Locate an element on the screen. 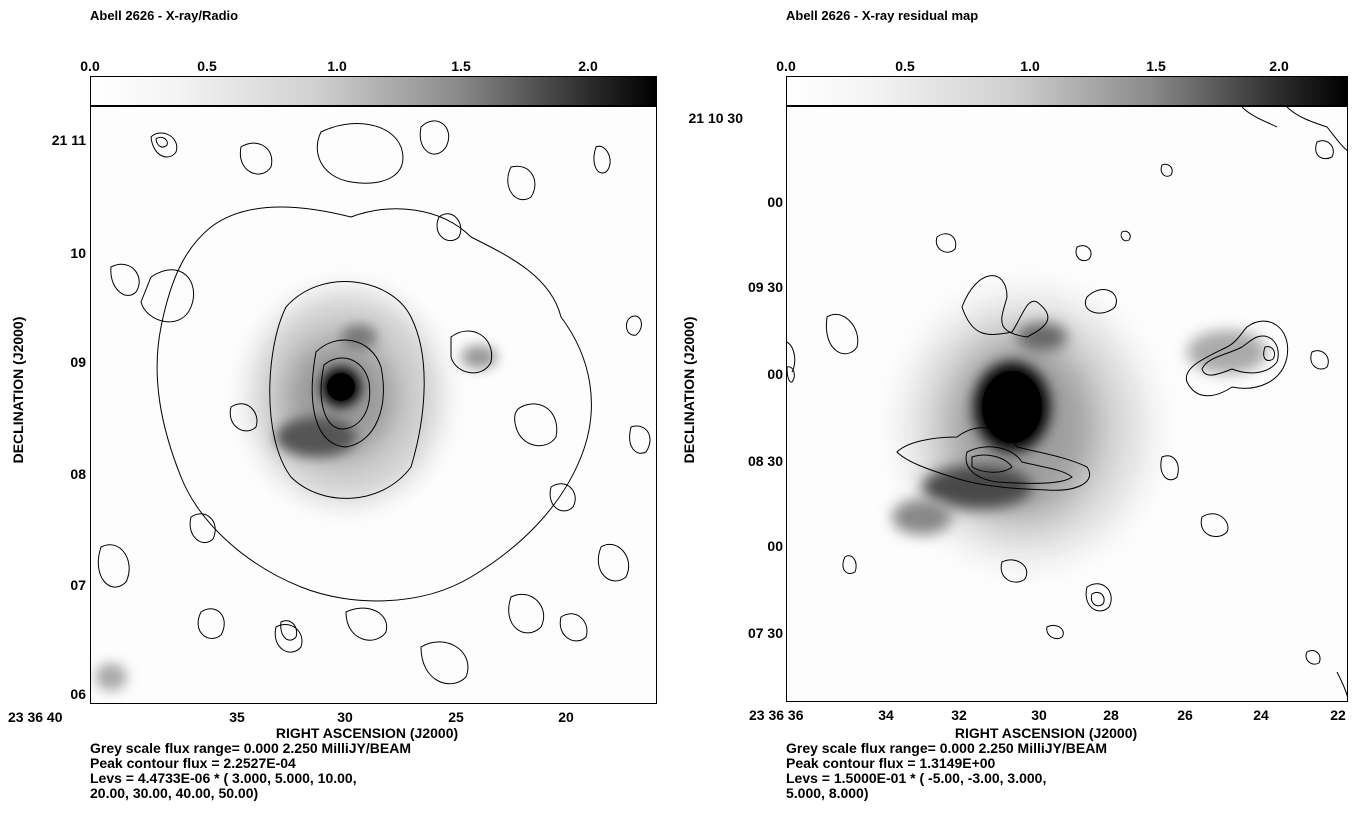 Image resolution: width=1366 pixels, height=817 pixels. x-tick-label: 24 is located at coordinates (1261, 715).